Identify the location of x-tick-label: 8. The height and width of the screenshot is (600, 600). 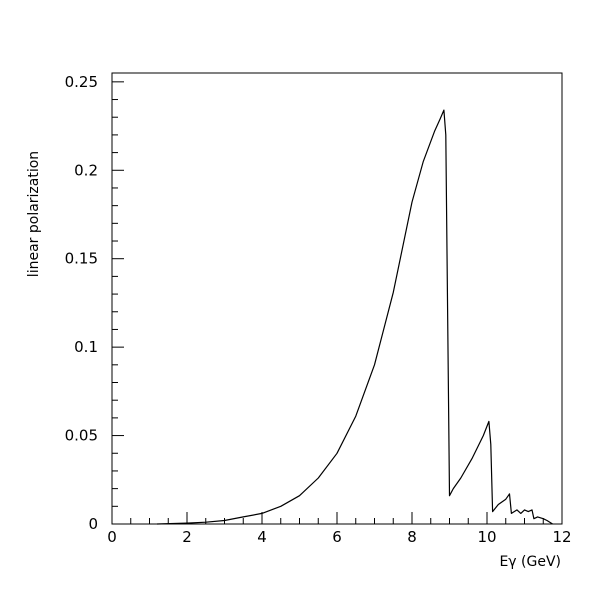
(412, 537).